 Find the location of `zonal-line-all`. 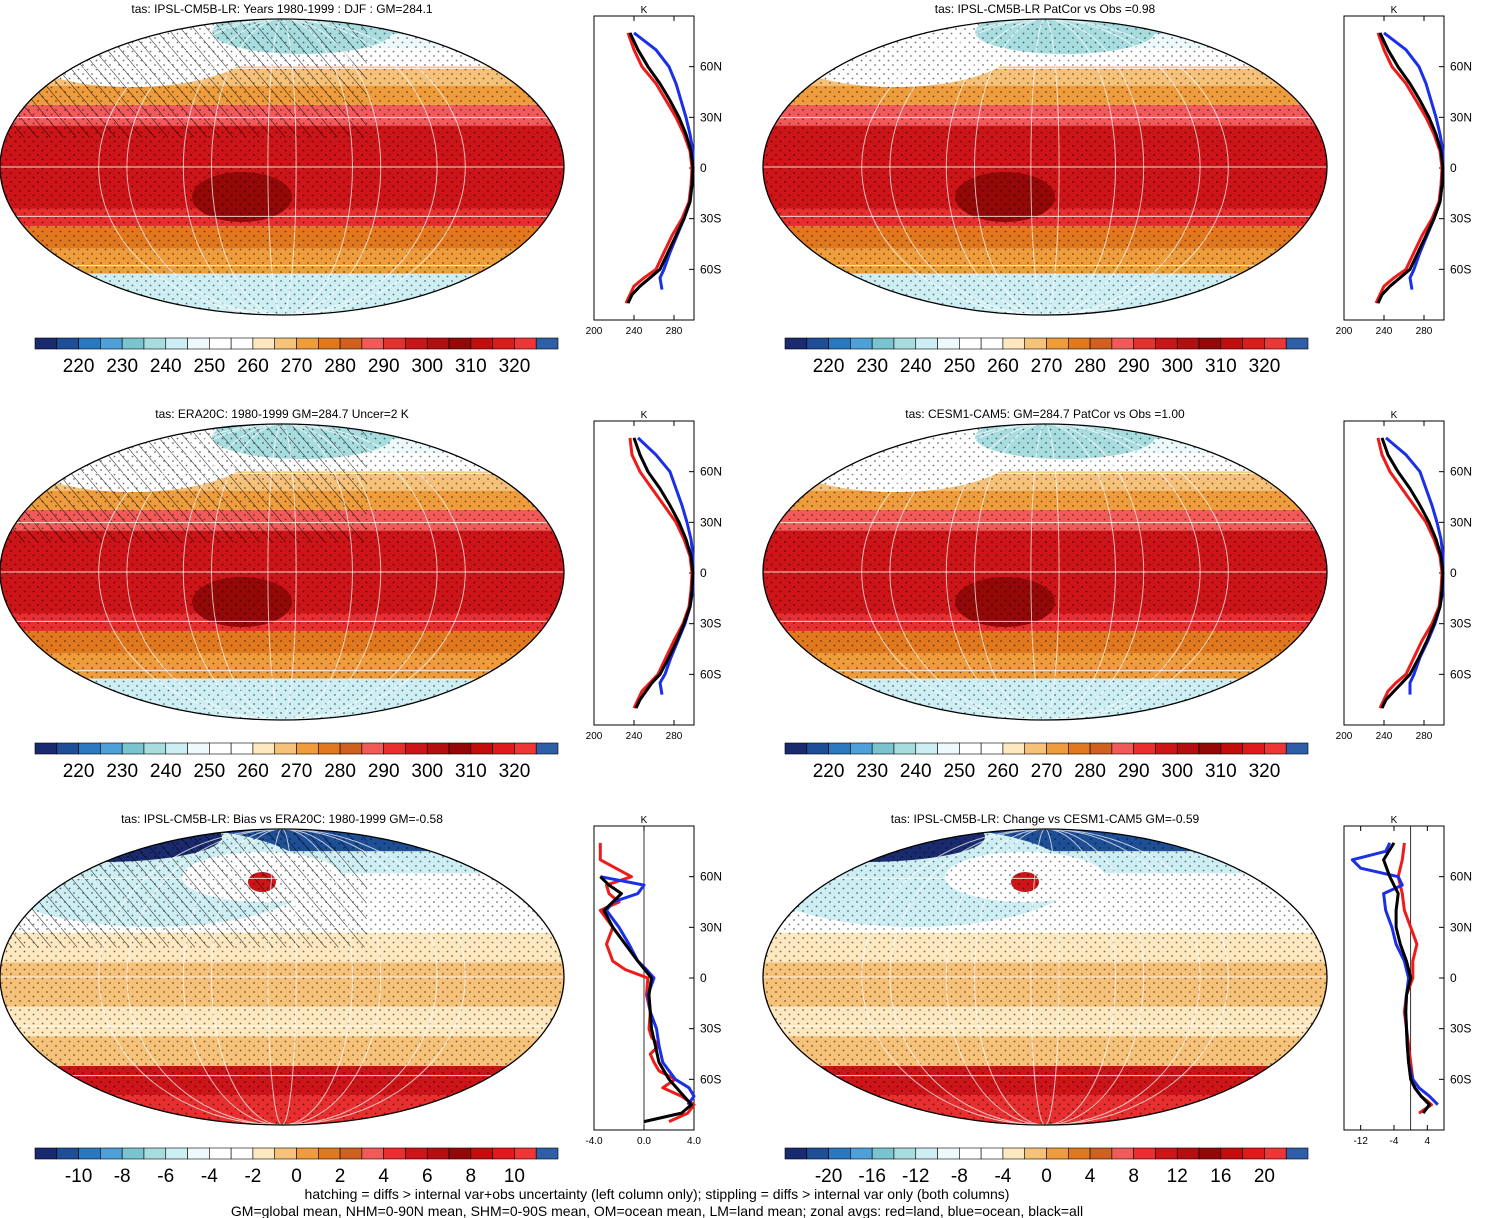

zonal-line-all is located at coordinates (1412, 573).